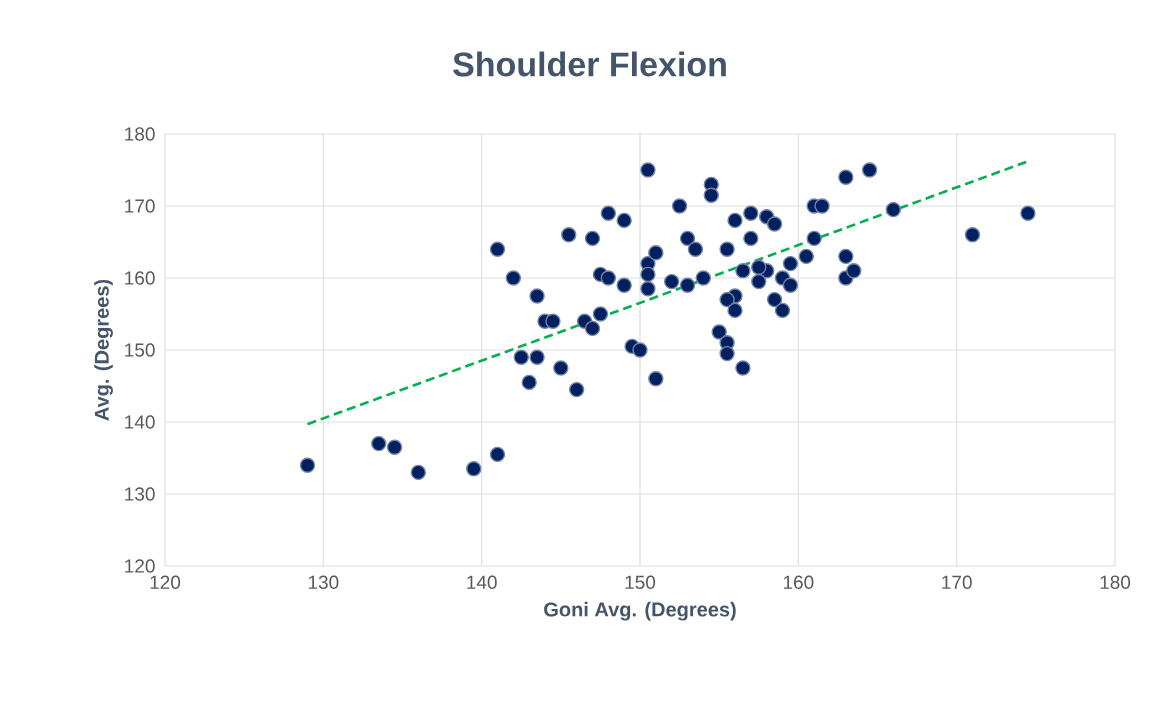 The image size is (1164, 704). I want to click on x-tick-label: 160, so click(798, 582).